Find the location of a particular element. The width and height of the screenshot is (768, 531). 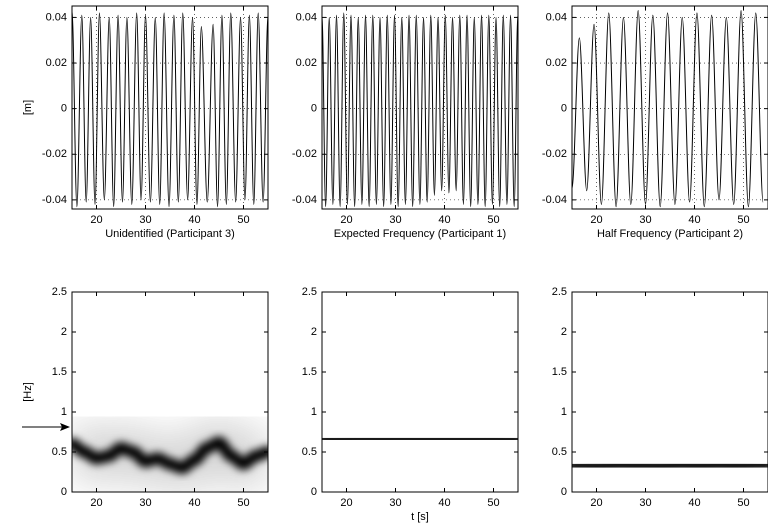

x-axis-label: Unidentified (Participant 3) is located at coordinates (170, 234).